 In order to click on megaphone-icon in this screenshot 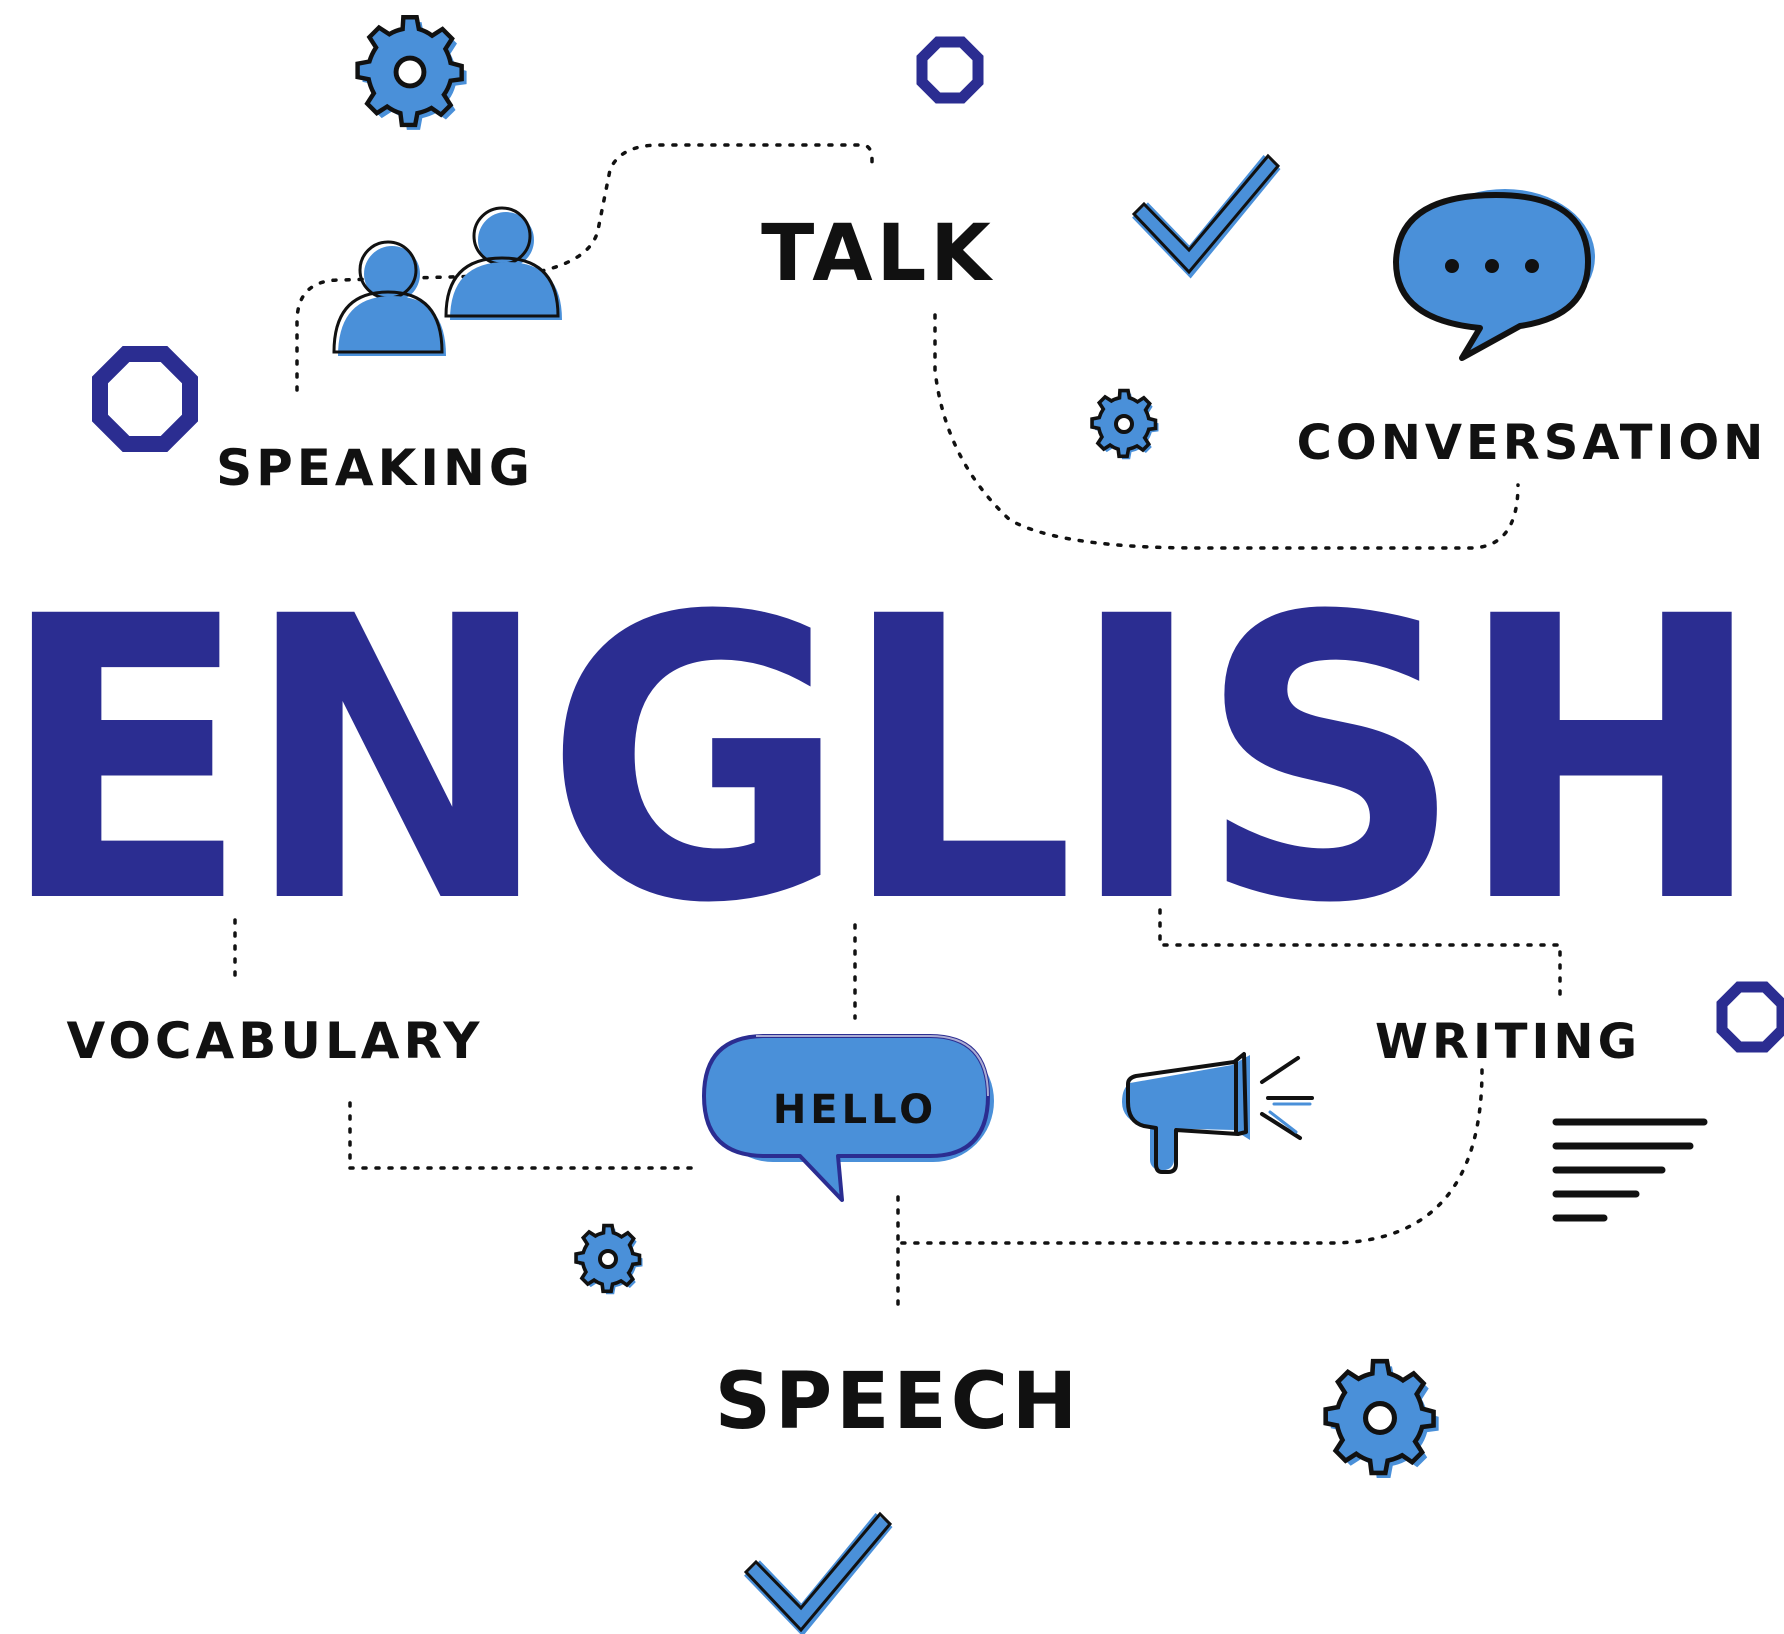, I will do `click(1218, 1113)`.